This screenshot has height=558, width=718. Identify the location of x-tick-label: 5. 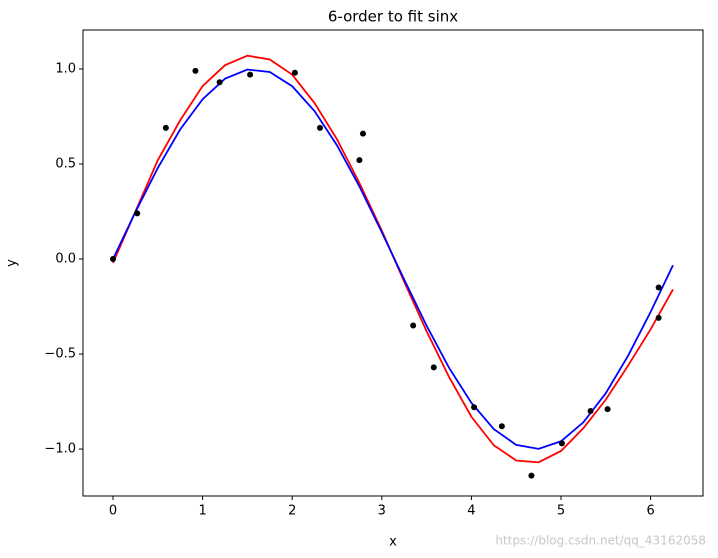
(561, 511).